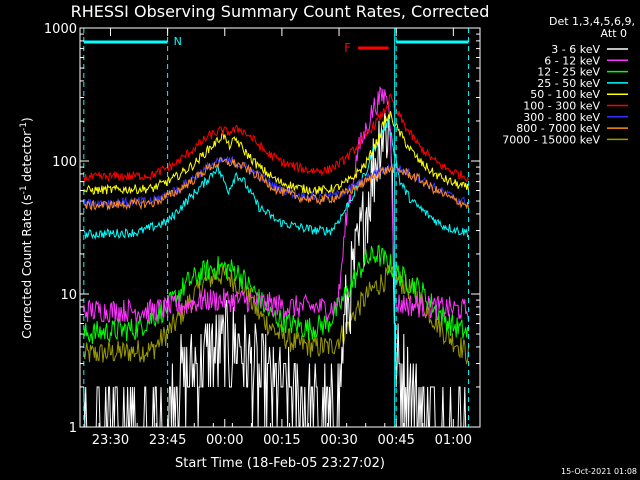  I want to click on legend-header-line-2: Att 0, so click(614, 33).